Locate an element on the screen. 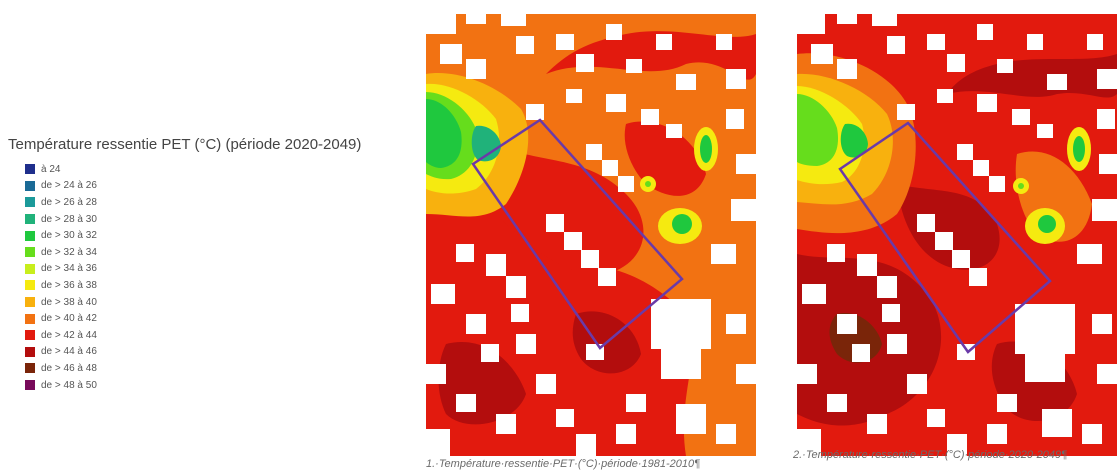 This screenshot has height=476, width=1117. legend-item: de > 48 à 50 is located at coordinates (216, 385).